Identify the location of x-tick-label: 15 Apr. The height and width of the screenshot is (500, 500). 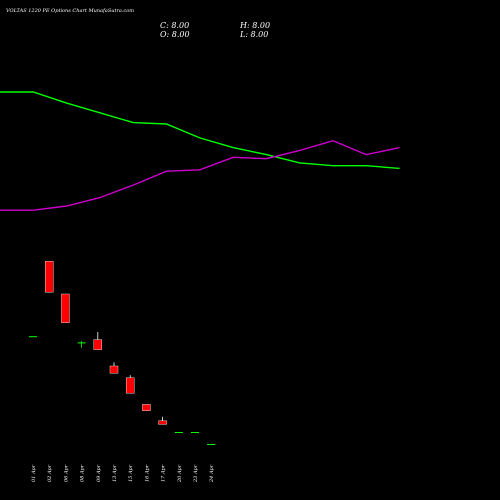
(131, 473).